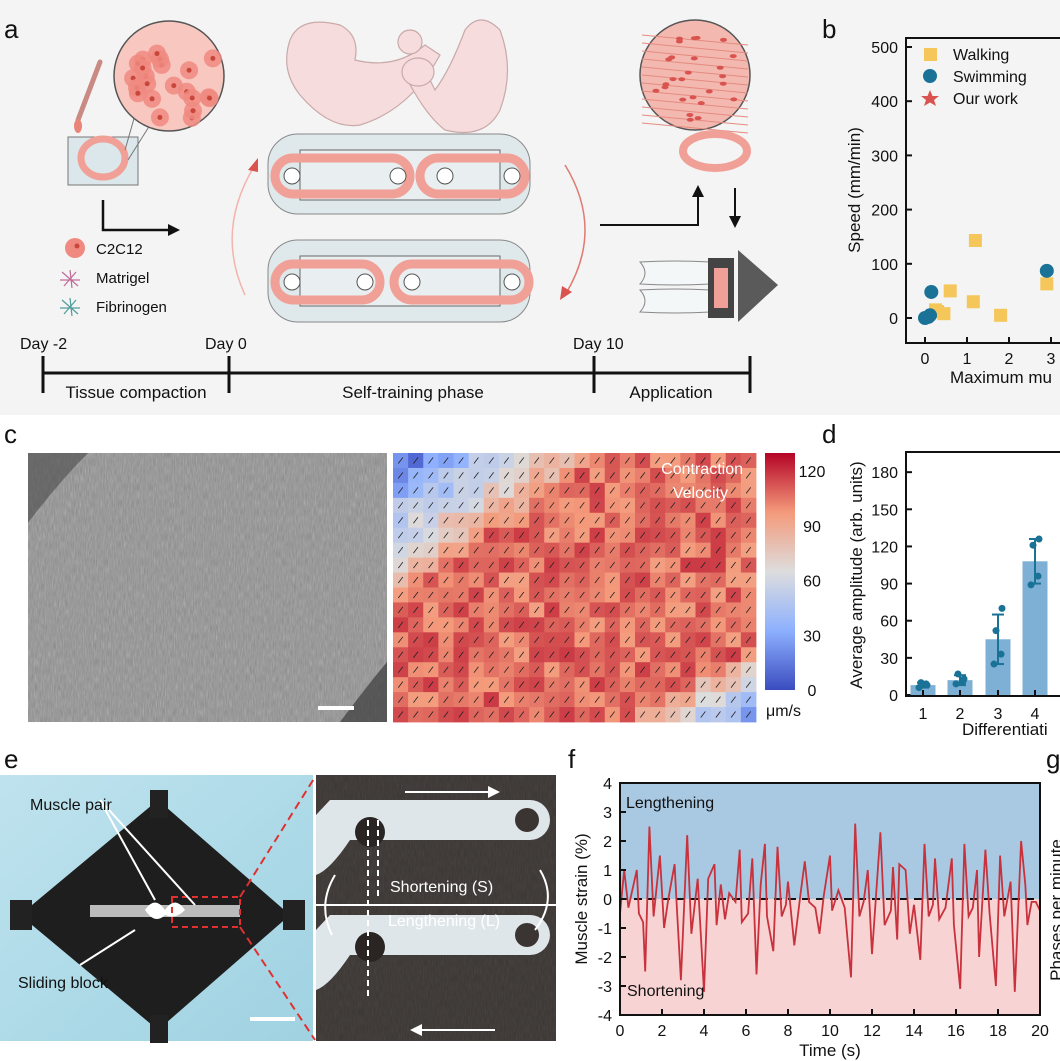  I want to click on tissue-ring-icon, so click(103, 158).